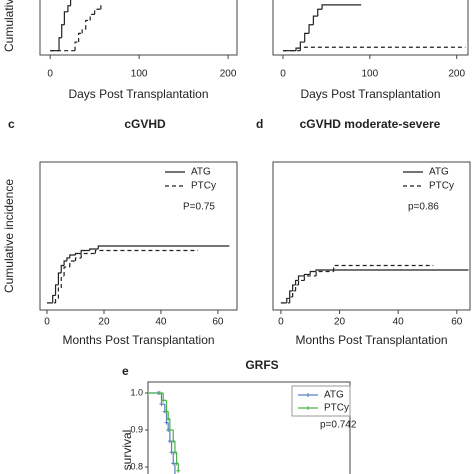 The width and height of the screenshot is (474, 474). What do you see at coordinates (11, 124) in the screenshot?
I see `panel-letter: c` at bounding box center [11, 124].